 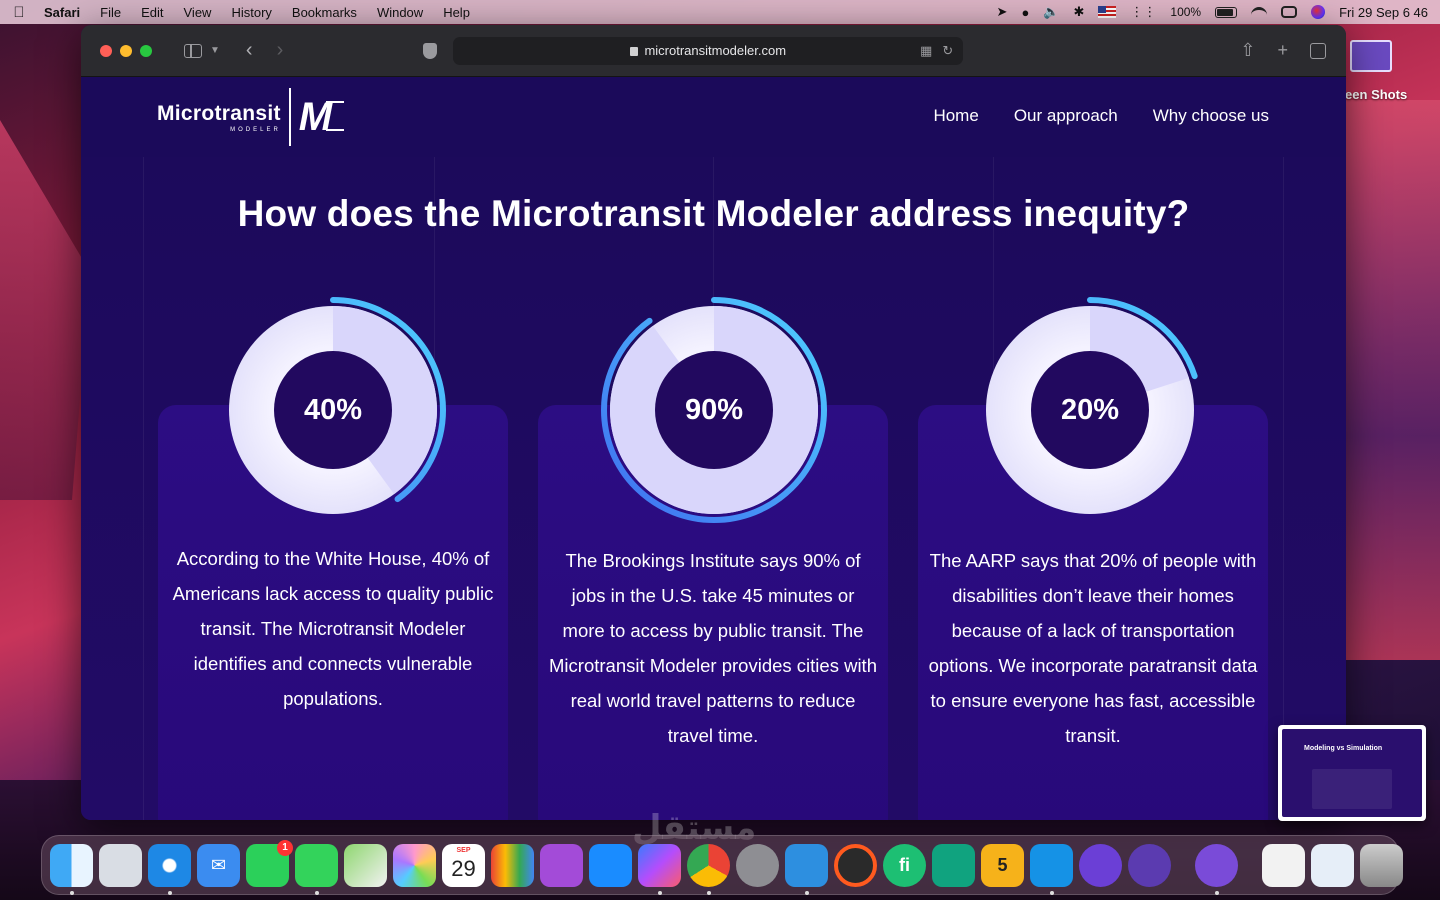 What do you see at coordinates (926, 50) in the screenshot?
I see `translate-icon: ▦` at bounding box center [926, 50].